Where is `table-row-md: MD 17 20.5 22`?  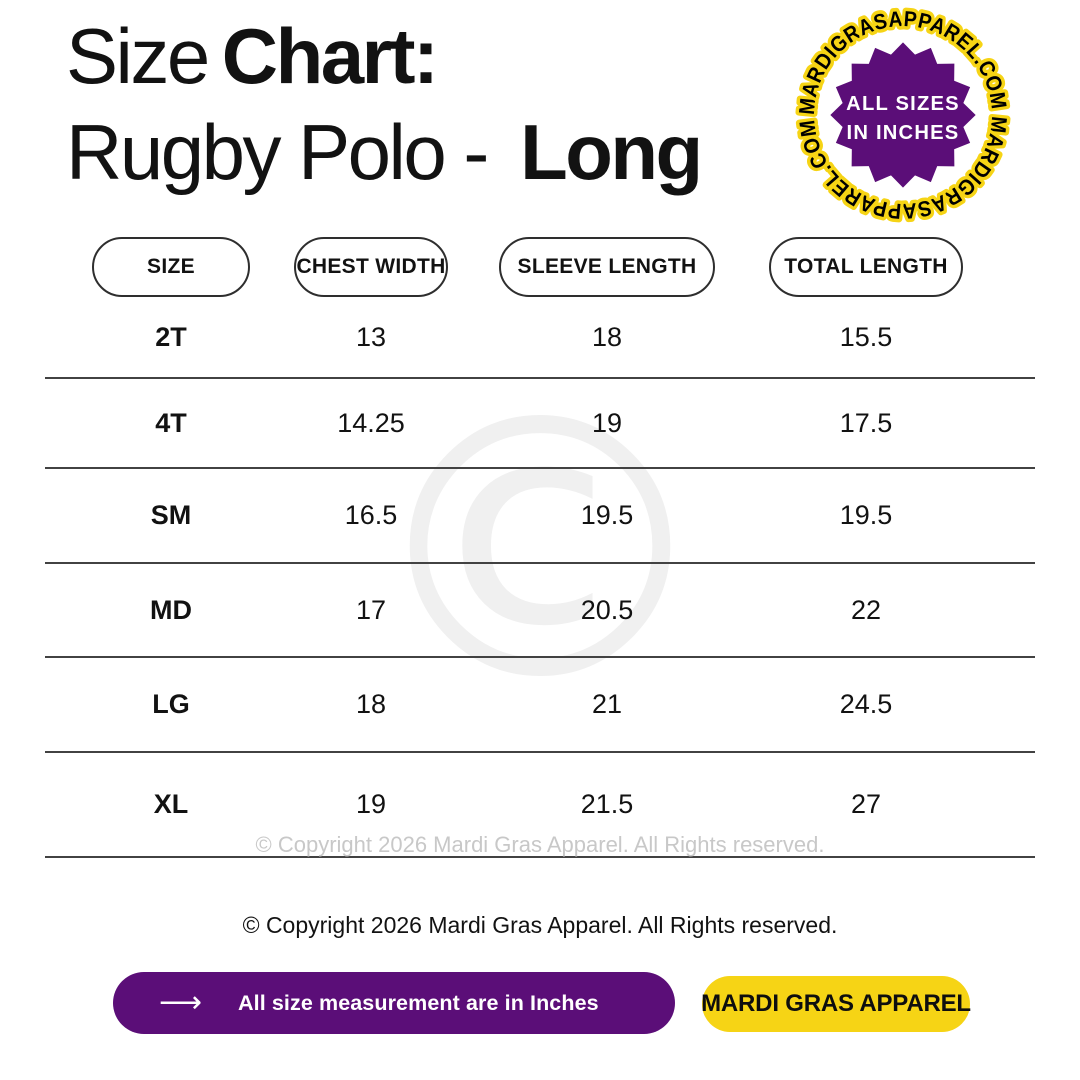 table-row-md: MD 17 20.5 22 is located at coordinates (540, 611).